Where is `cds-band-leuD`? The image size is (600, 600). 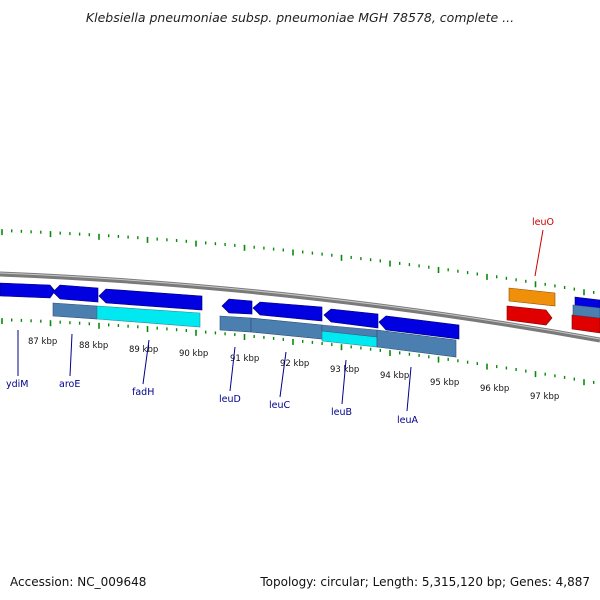 cds-band-leuD is located at coordinates (235, 324).